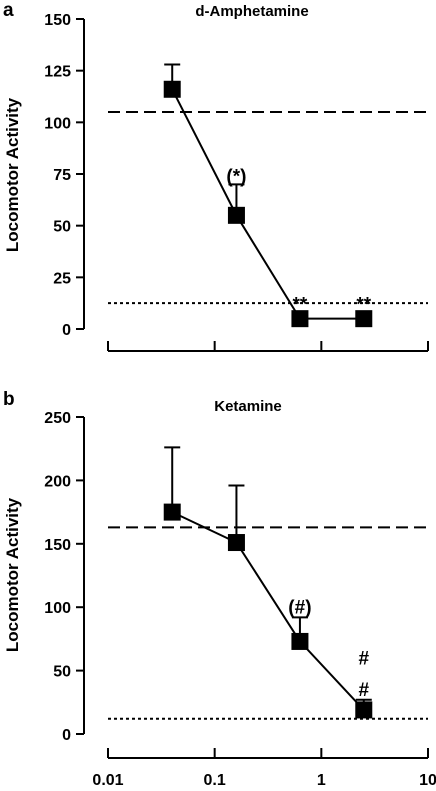  I want to click on panel-label: a, so click(8, 10).